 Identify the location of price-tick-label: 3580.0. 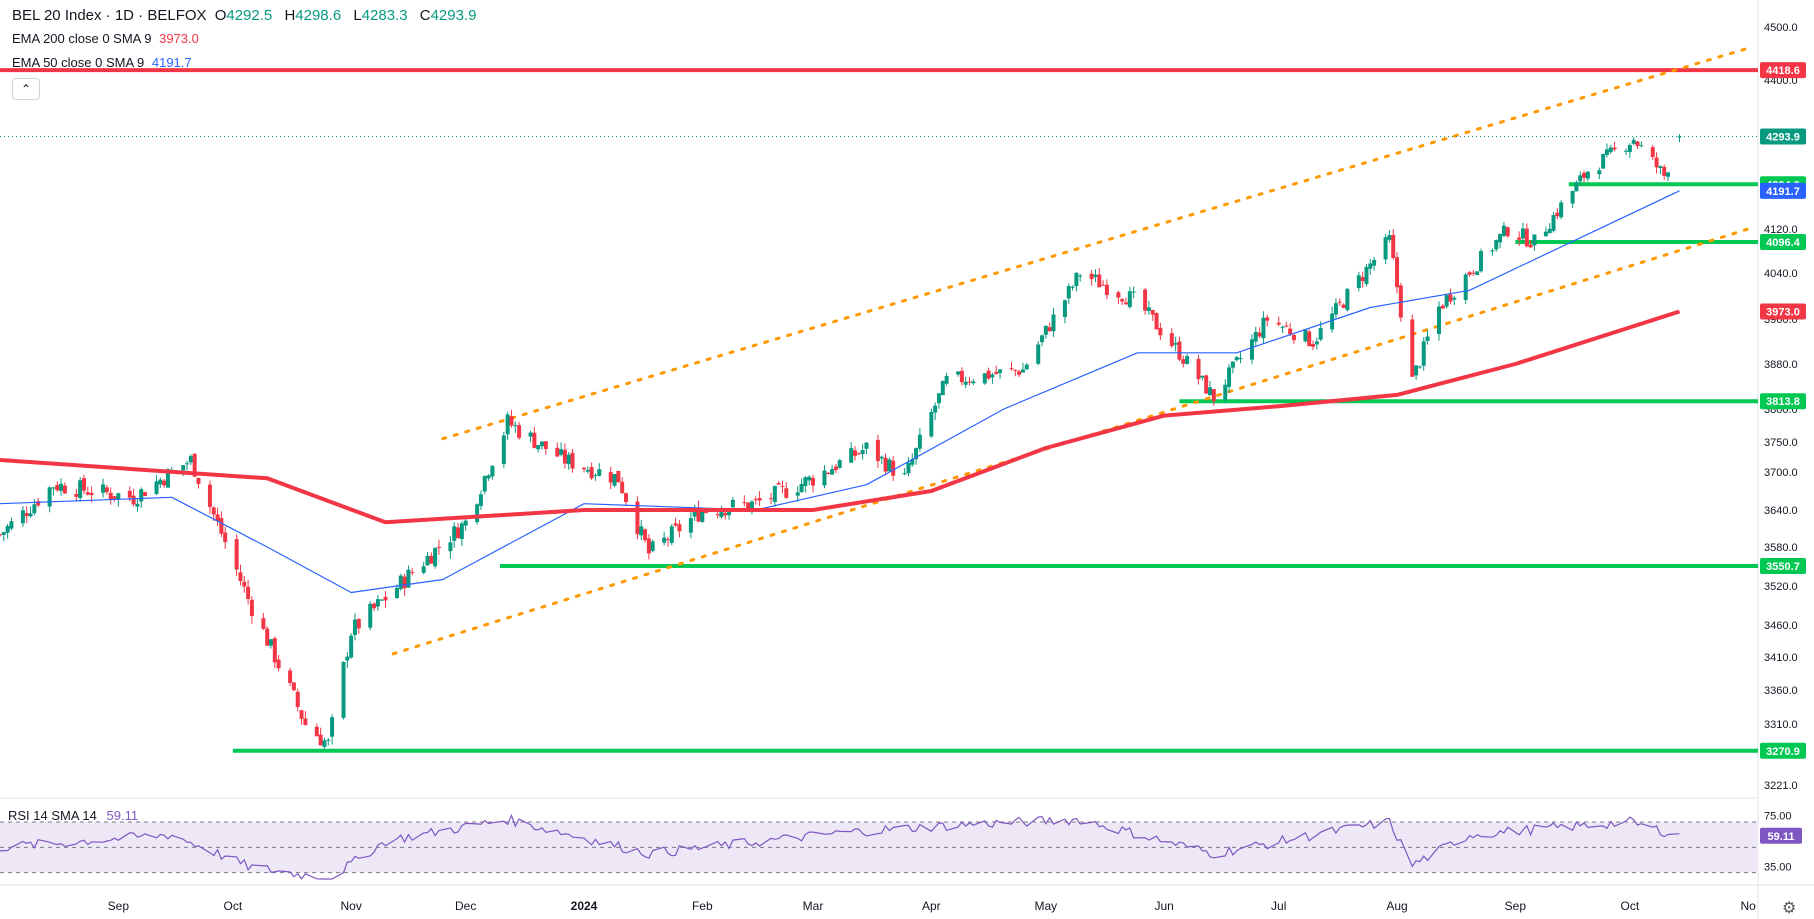
(1781, 548).